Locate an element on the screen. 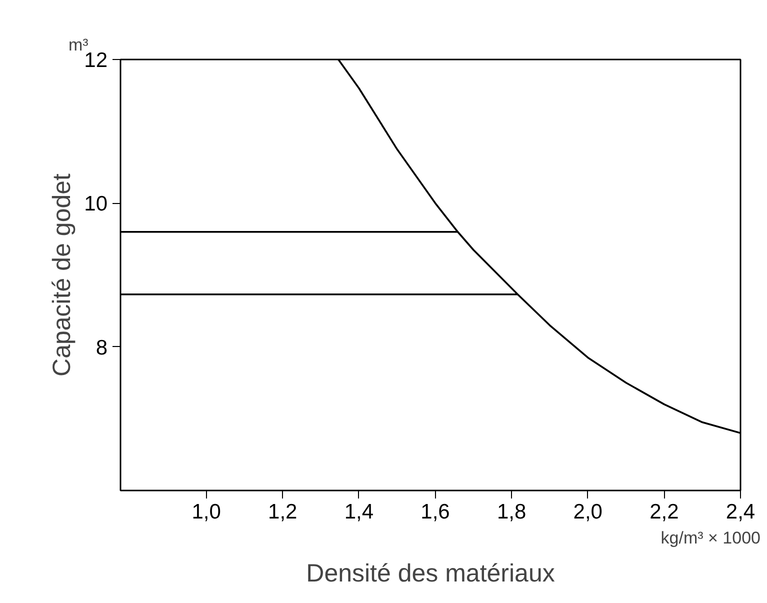 This screenshot has height=603, width=767. y-tick-label: 8 is located at coordinates (102, 348).